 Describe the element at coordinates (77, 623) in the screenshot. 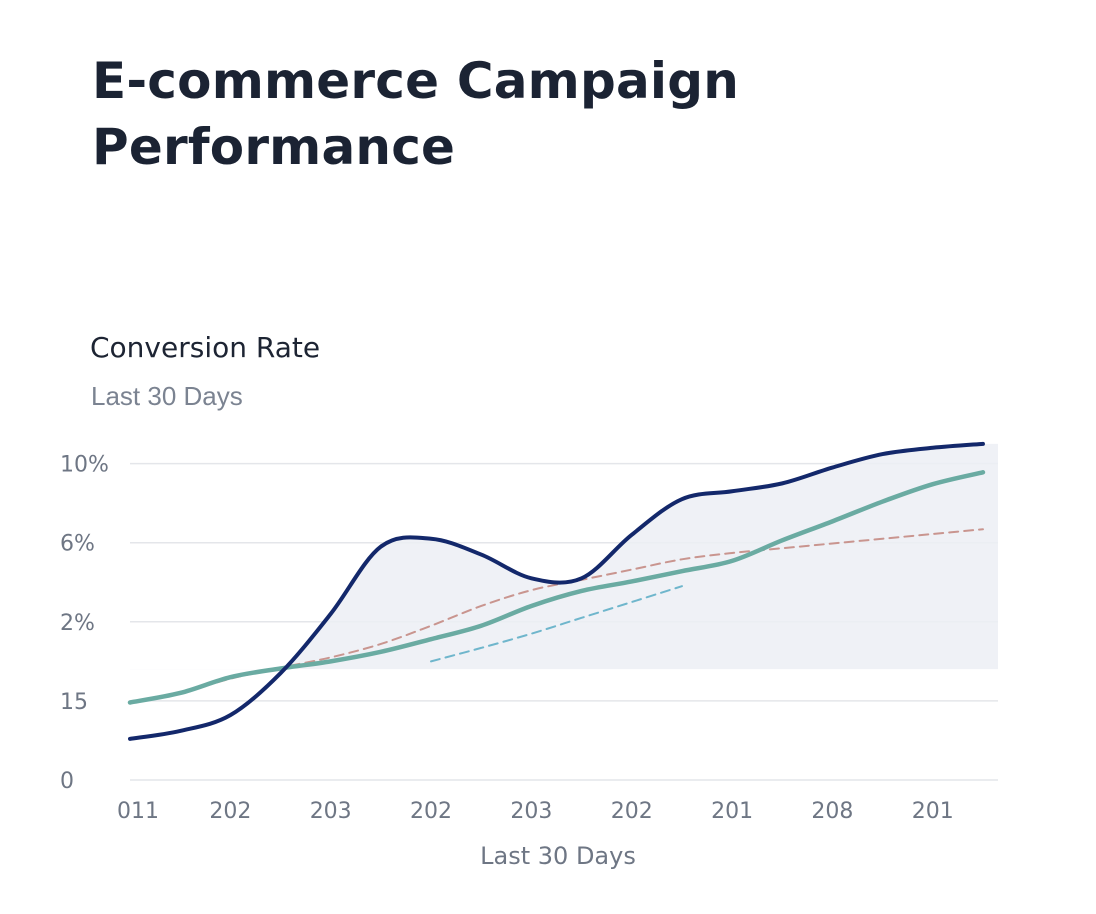

I see `y-tick-label: 2%` at that location.